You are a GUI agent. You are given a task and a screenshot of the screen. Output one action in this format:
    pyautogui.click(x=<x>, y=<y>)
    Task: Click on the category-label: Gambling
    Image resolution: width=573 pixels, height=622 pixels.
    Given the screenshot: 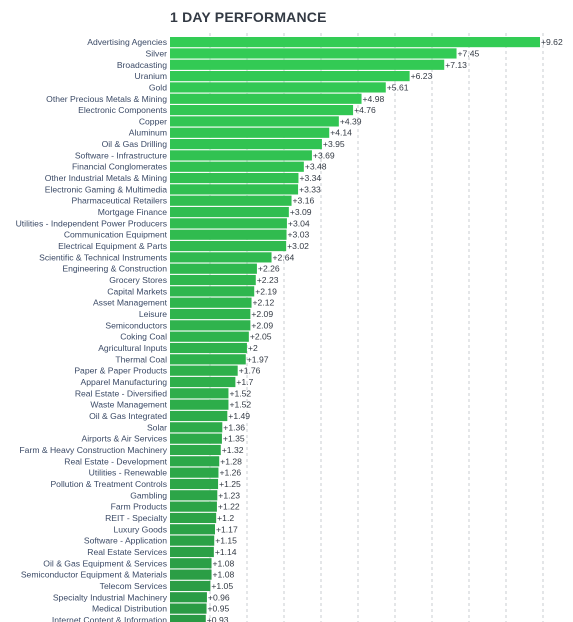 What is the action you would take?
    pyautogui.click(x=148, y=495)
    